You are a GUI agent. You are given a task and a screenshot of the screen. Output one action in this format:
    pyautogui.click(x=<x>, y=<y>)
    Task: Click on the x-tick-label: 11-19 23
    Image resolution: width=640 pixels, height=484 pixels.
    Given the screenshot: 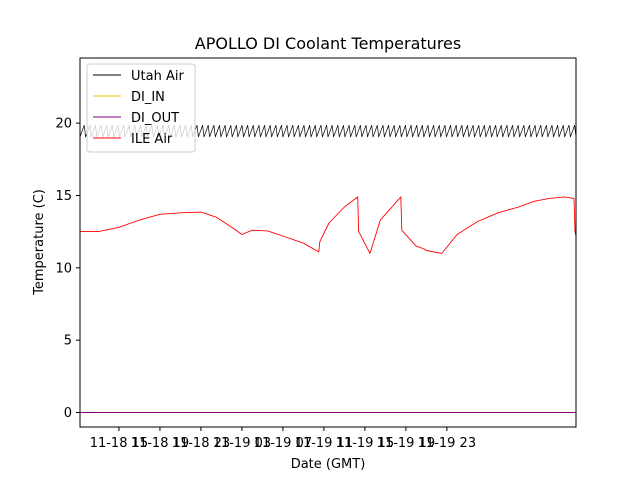 What is the action you would take?
    pyautogui.click(x=447, y=443)
    